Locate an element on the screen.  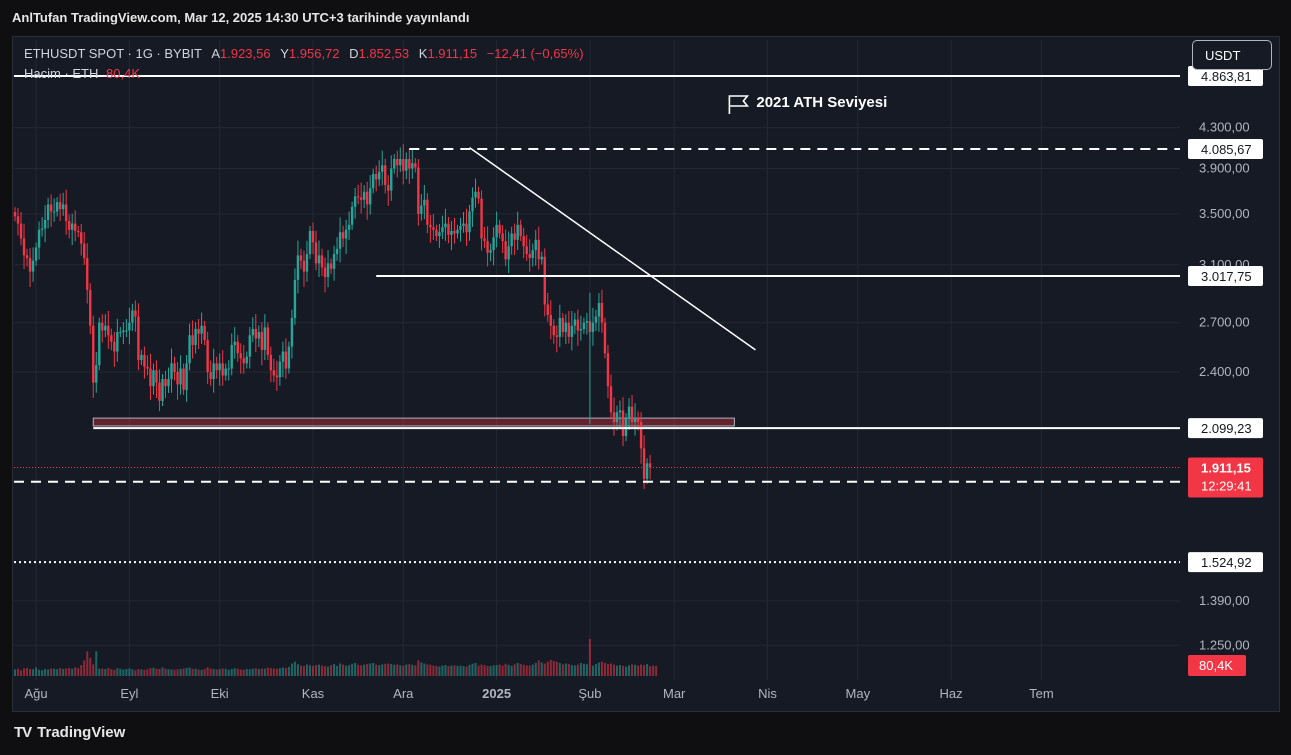
symbol-label: ETHUSDT SPOT · 1G · BYBIT is located at coordinates (113, 53).